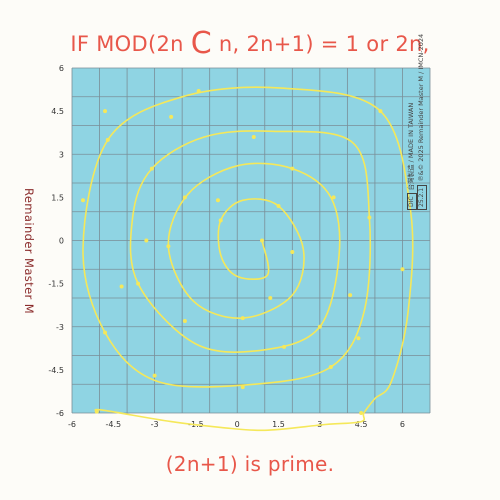 The width and height of the screenshot is (500, 500). What do you see at coordinates (61, 68) in the screenshot?
I see `y-tick-label: 6` at bounding box center [61, 68].